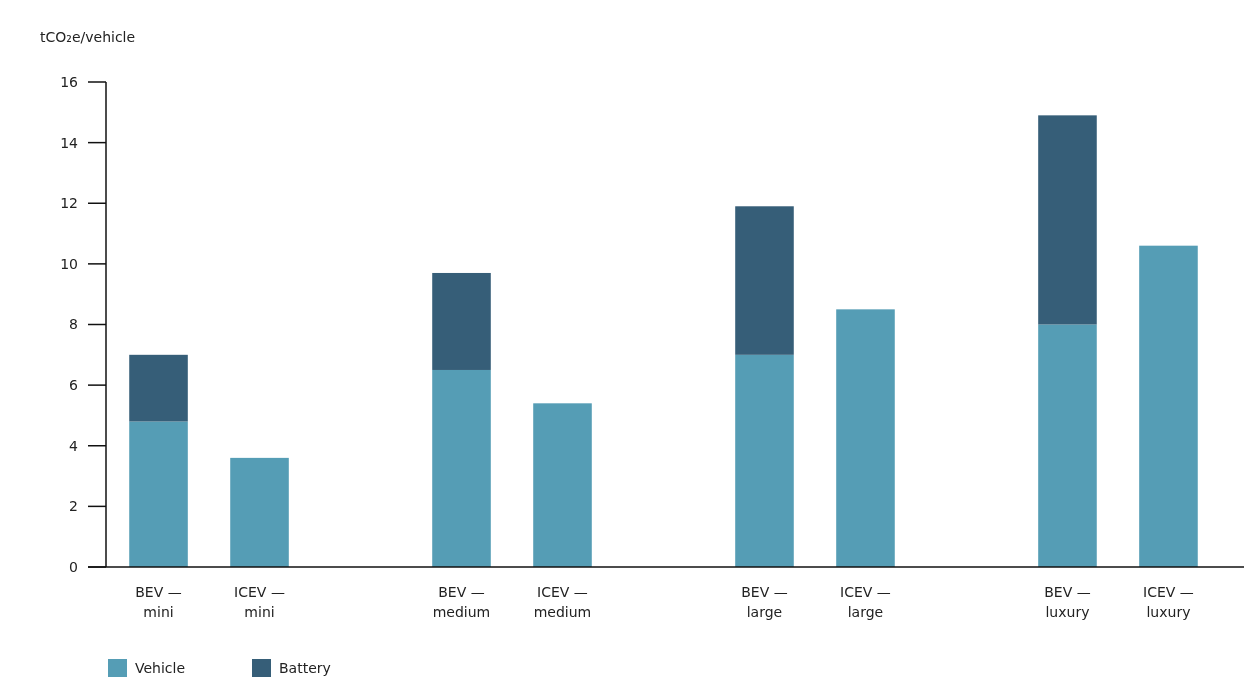 The image size is (1254, 693). I want to click on y-tick-label: 12, so click(69, 203).